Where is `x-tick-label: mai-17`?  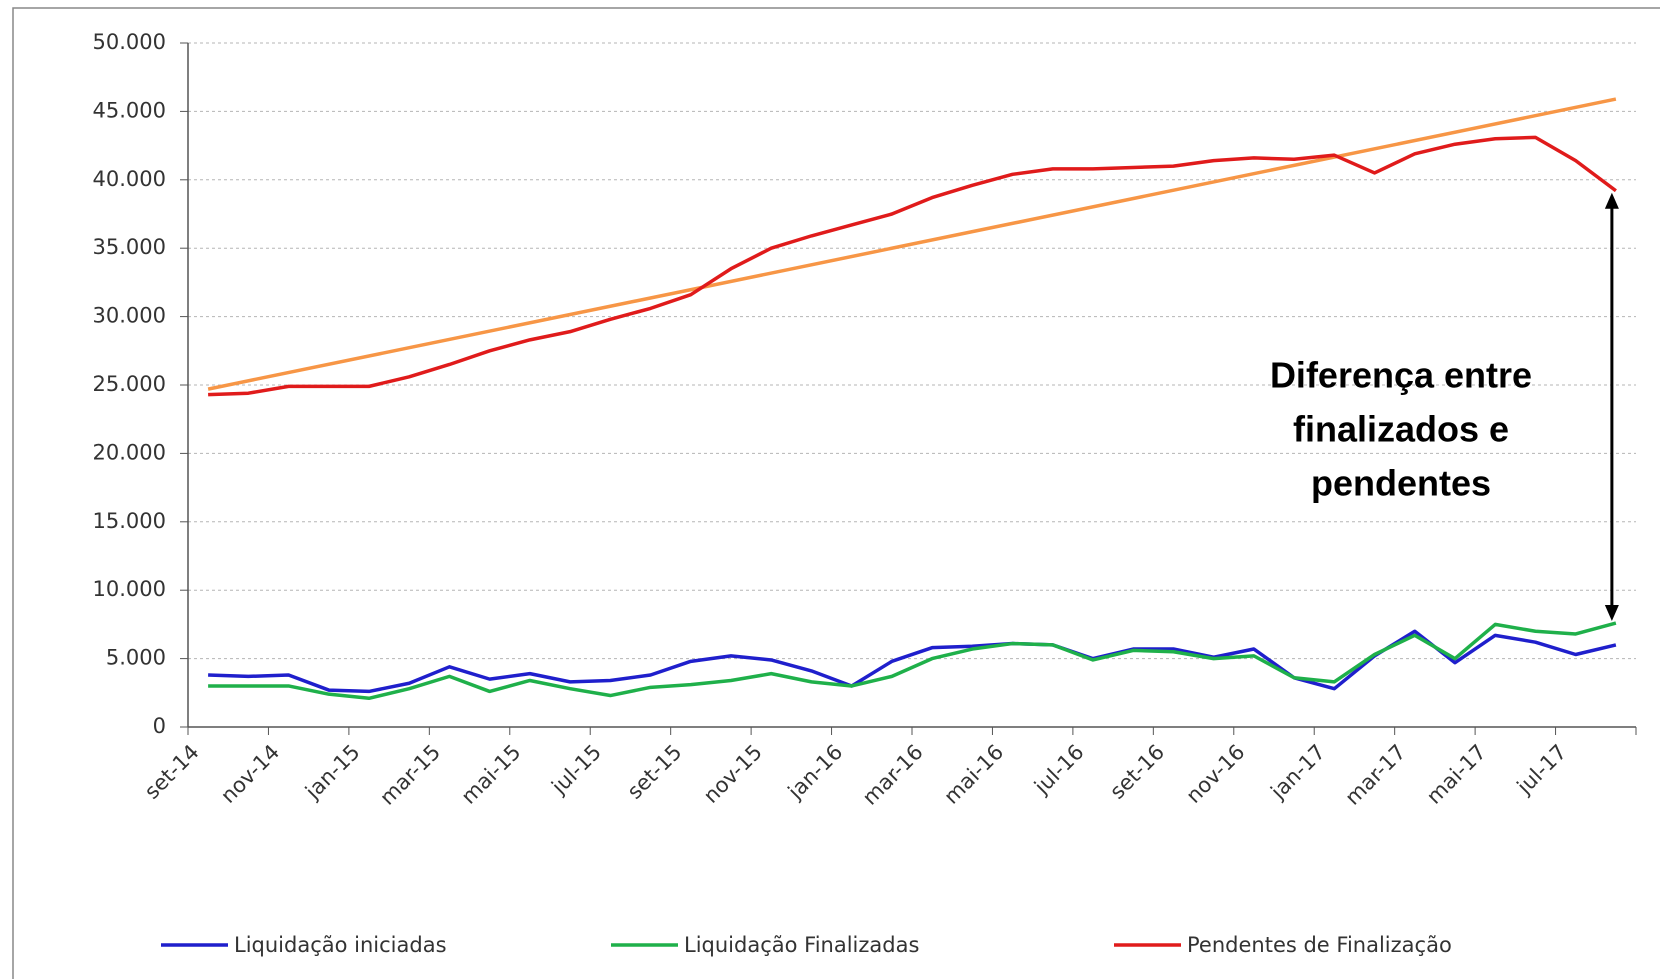 x-tick-label: mai-17 is located at coordinates (1456, 774).